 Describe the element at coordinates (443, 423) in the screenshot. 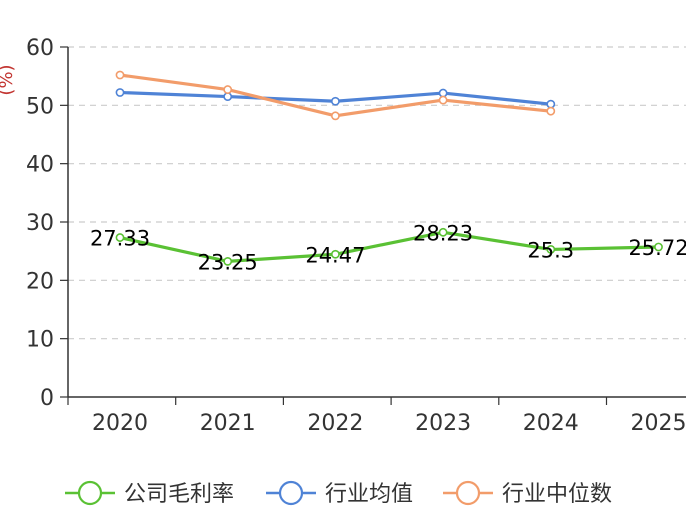

I see `x-tick-label: 2023` at that location.